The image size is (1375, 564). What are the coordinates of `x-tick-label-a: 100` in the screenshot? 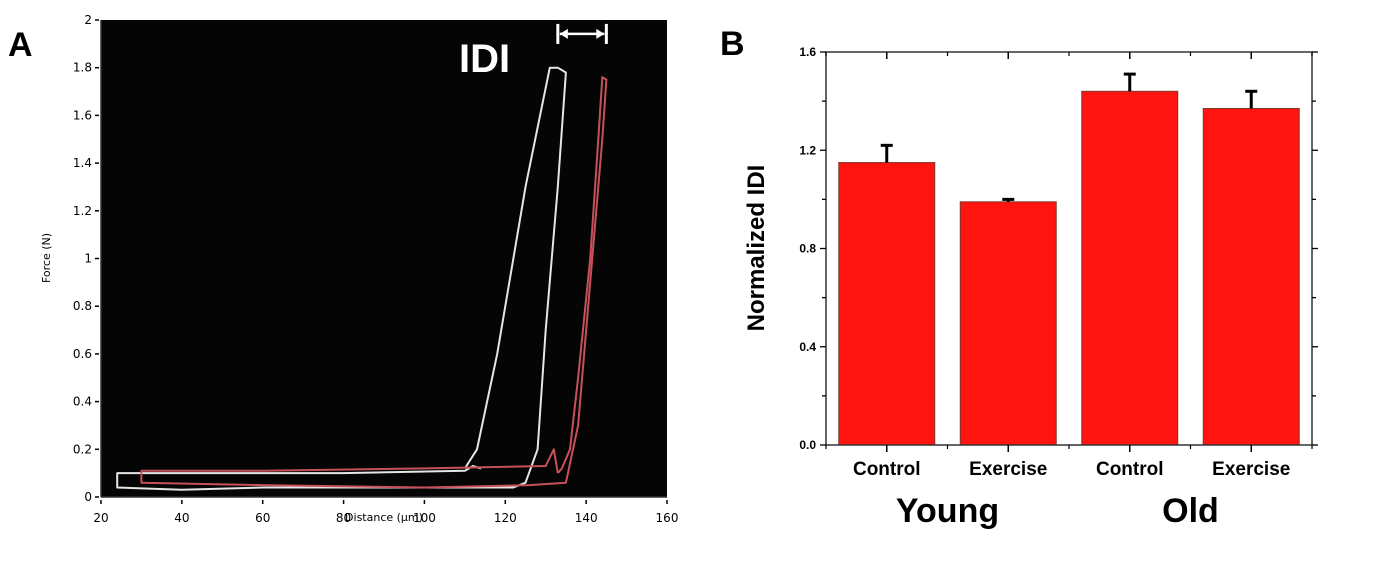 It's located at (424, 518).